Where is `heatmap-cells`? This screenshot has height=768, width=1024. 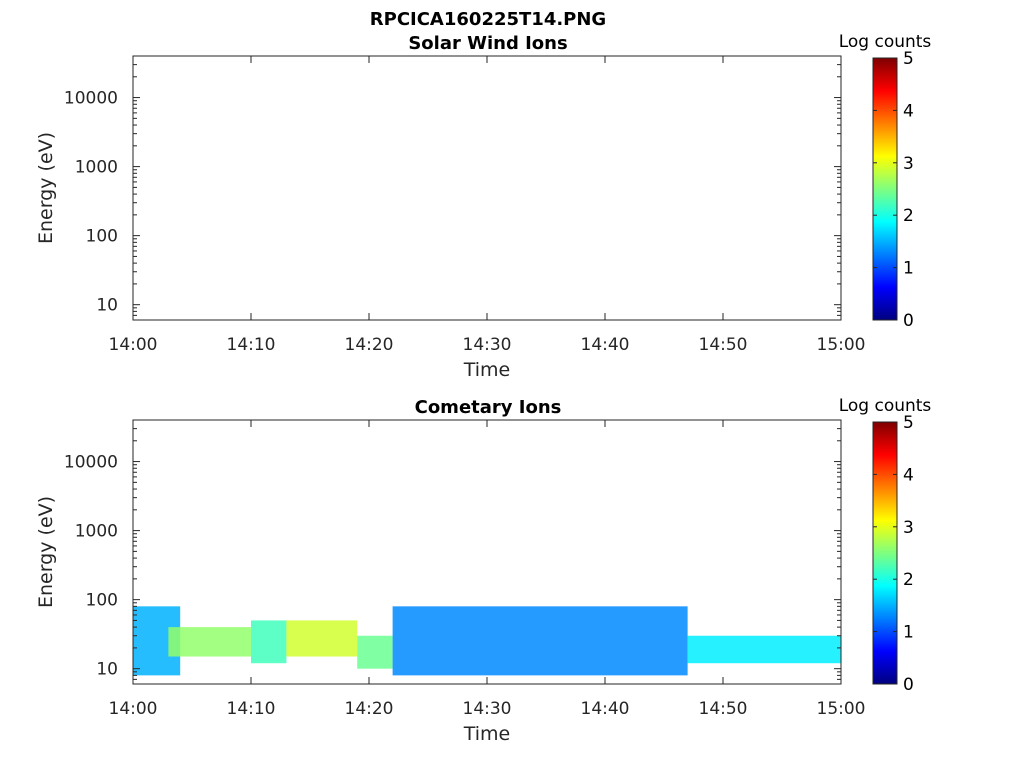 heatmap-cells is located at coordinates (487, 641).